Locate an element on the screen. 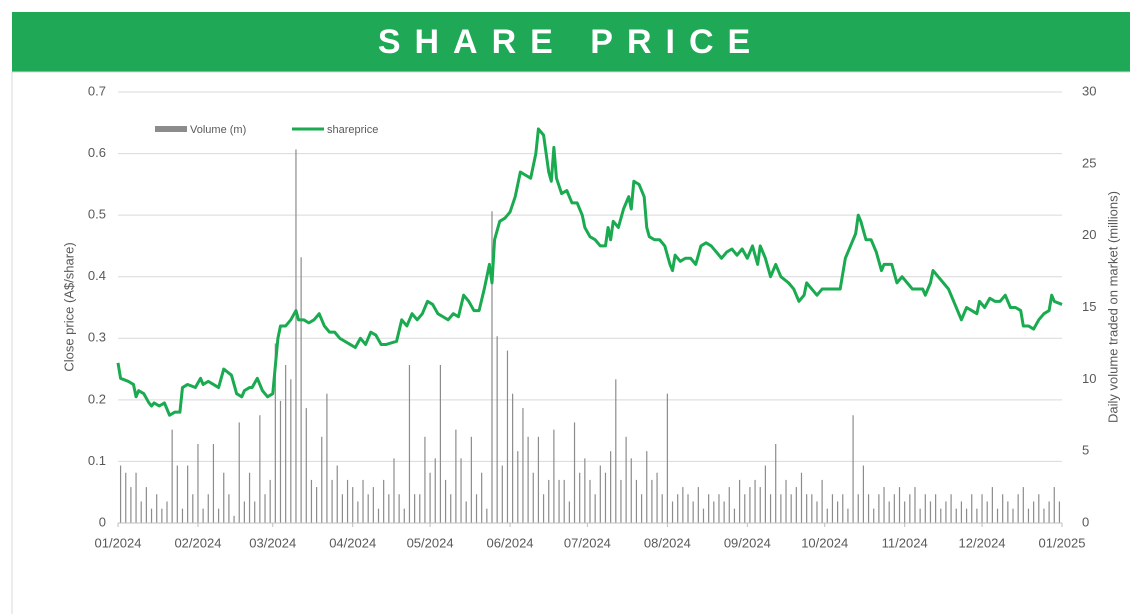  x-tick-label: 01/2024 is located at coordinates (118, 542).